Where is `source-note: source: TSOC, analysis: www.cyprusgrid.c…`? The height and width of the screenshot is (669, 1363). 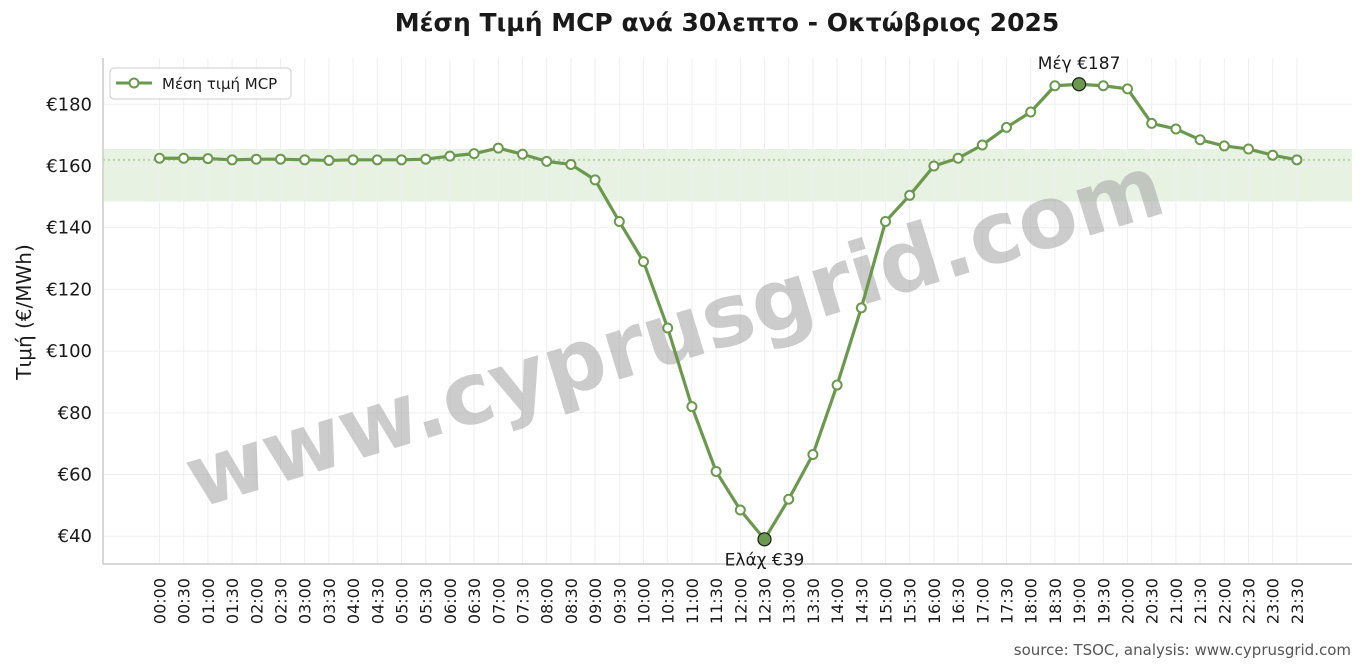
source-note: source: TSOC, analysis: www.cyprusgrid.c… is located at coordinates (1182, 650).